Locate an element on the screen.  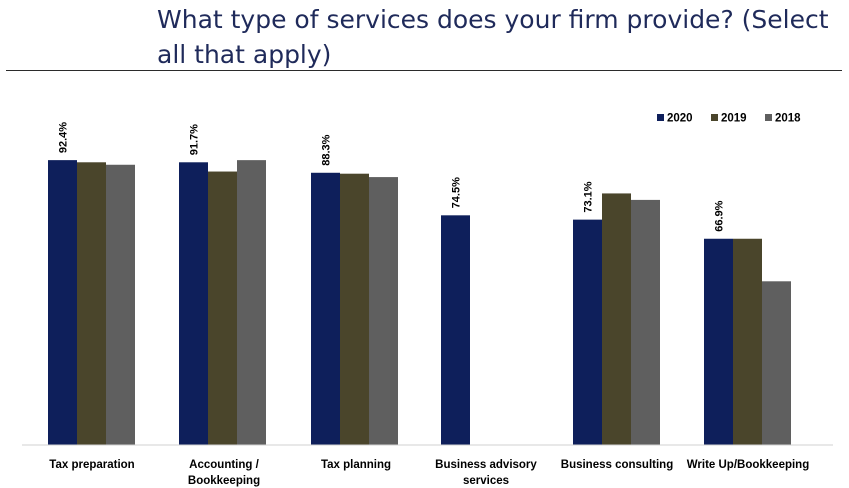
data-label-0: 92.4% is located at coordinates (64, 137).